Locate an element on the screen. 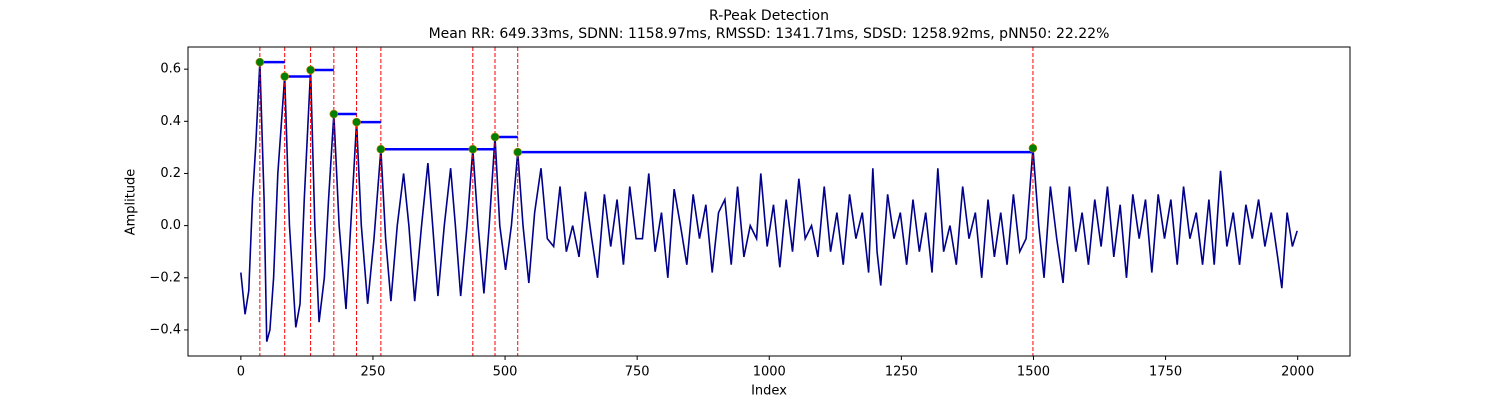 The height and width of the screenshot is (400, 1500). x-tick-label: 1250 is located at coordinates (901, 372).